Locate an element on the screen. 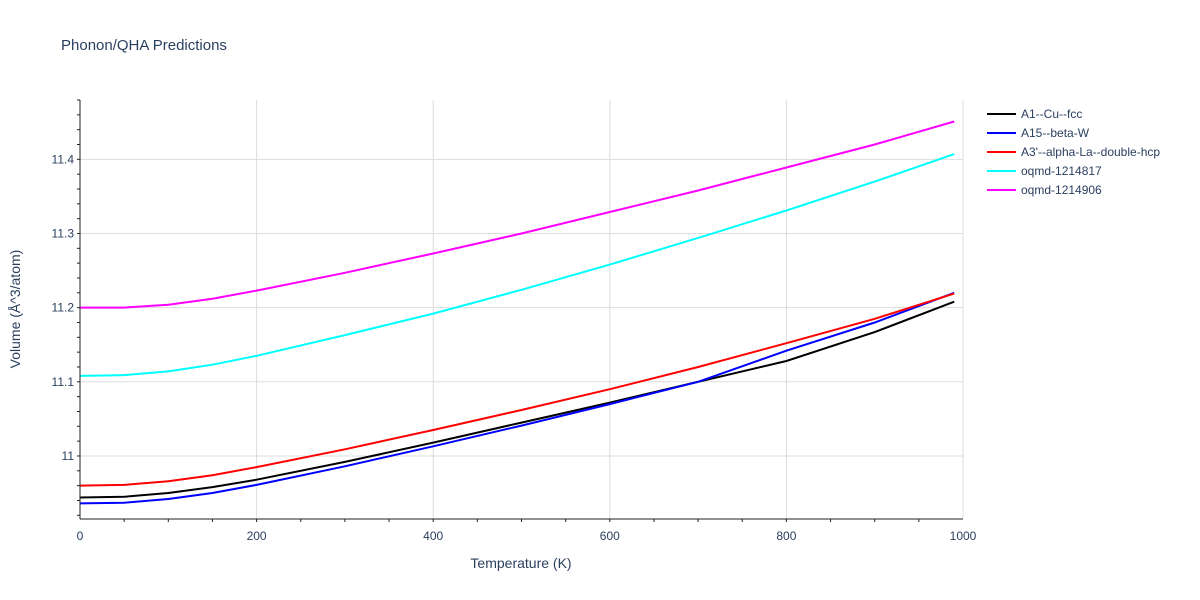 This screenshot has height=600, width=1200. x-tick-label: 400 is located at coordinates (433, 536).